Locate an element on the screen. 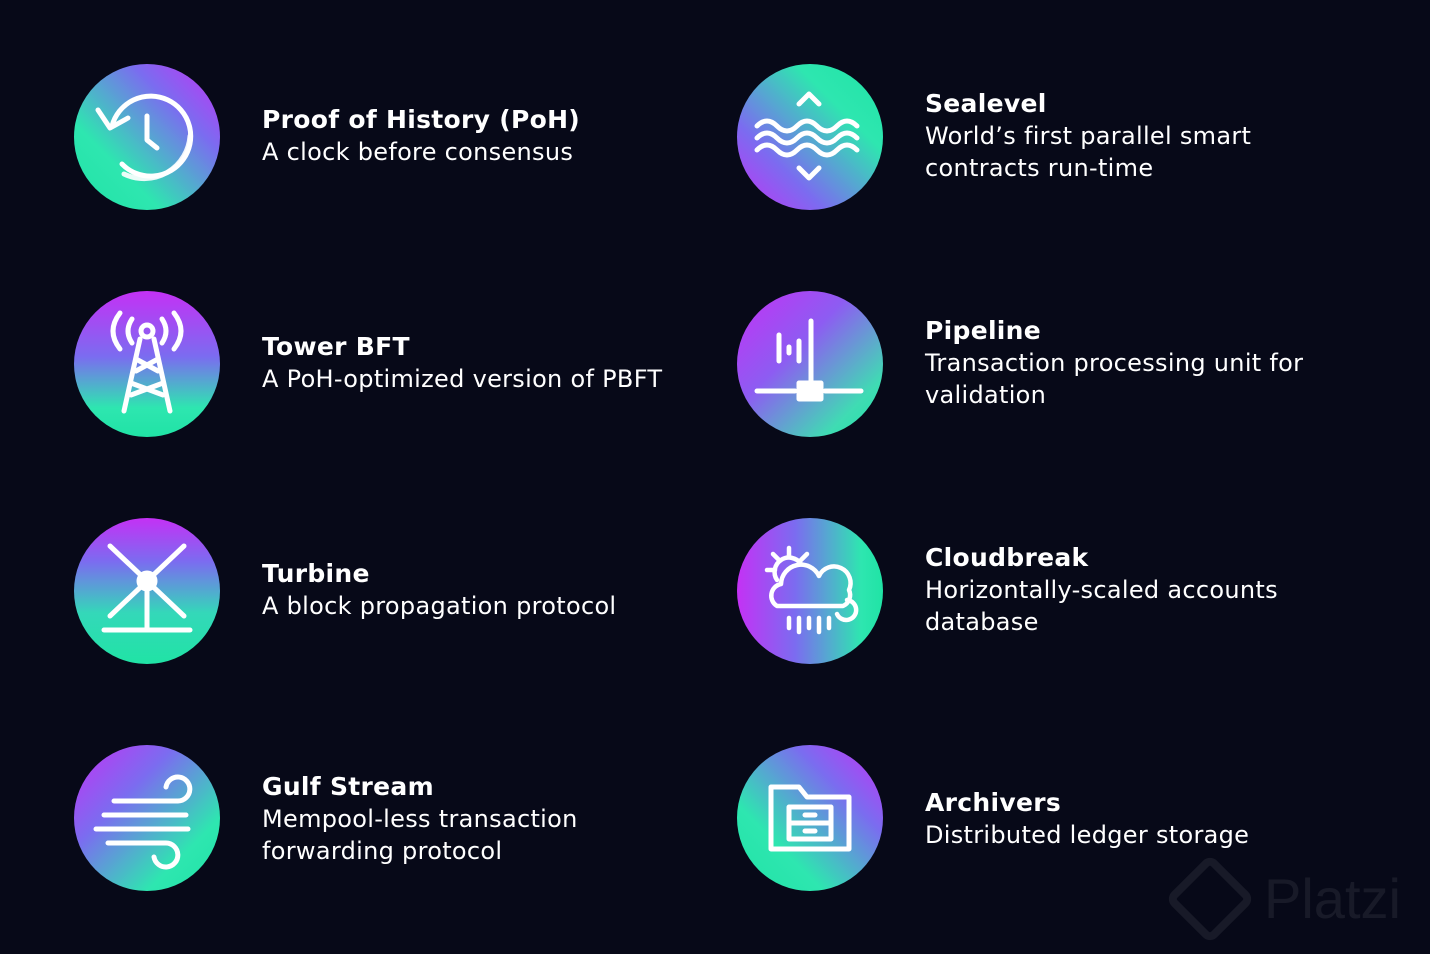 This screenshot has width=1430, height=954. feature-description: Horizontally-scaled accounts is located at coordinates (1101, 590).